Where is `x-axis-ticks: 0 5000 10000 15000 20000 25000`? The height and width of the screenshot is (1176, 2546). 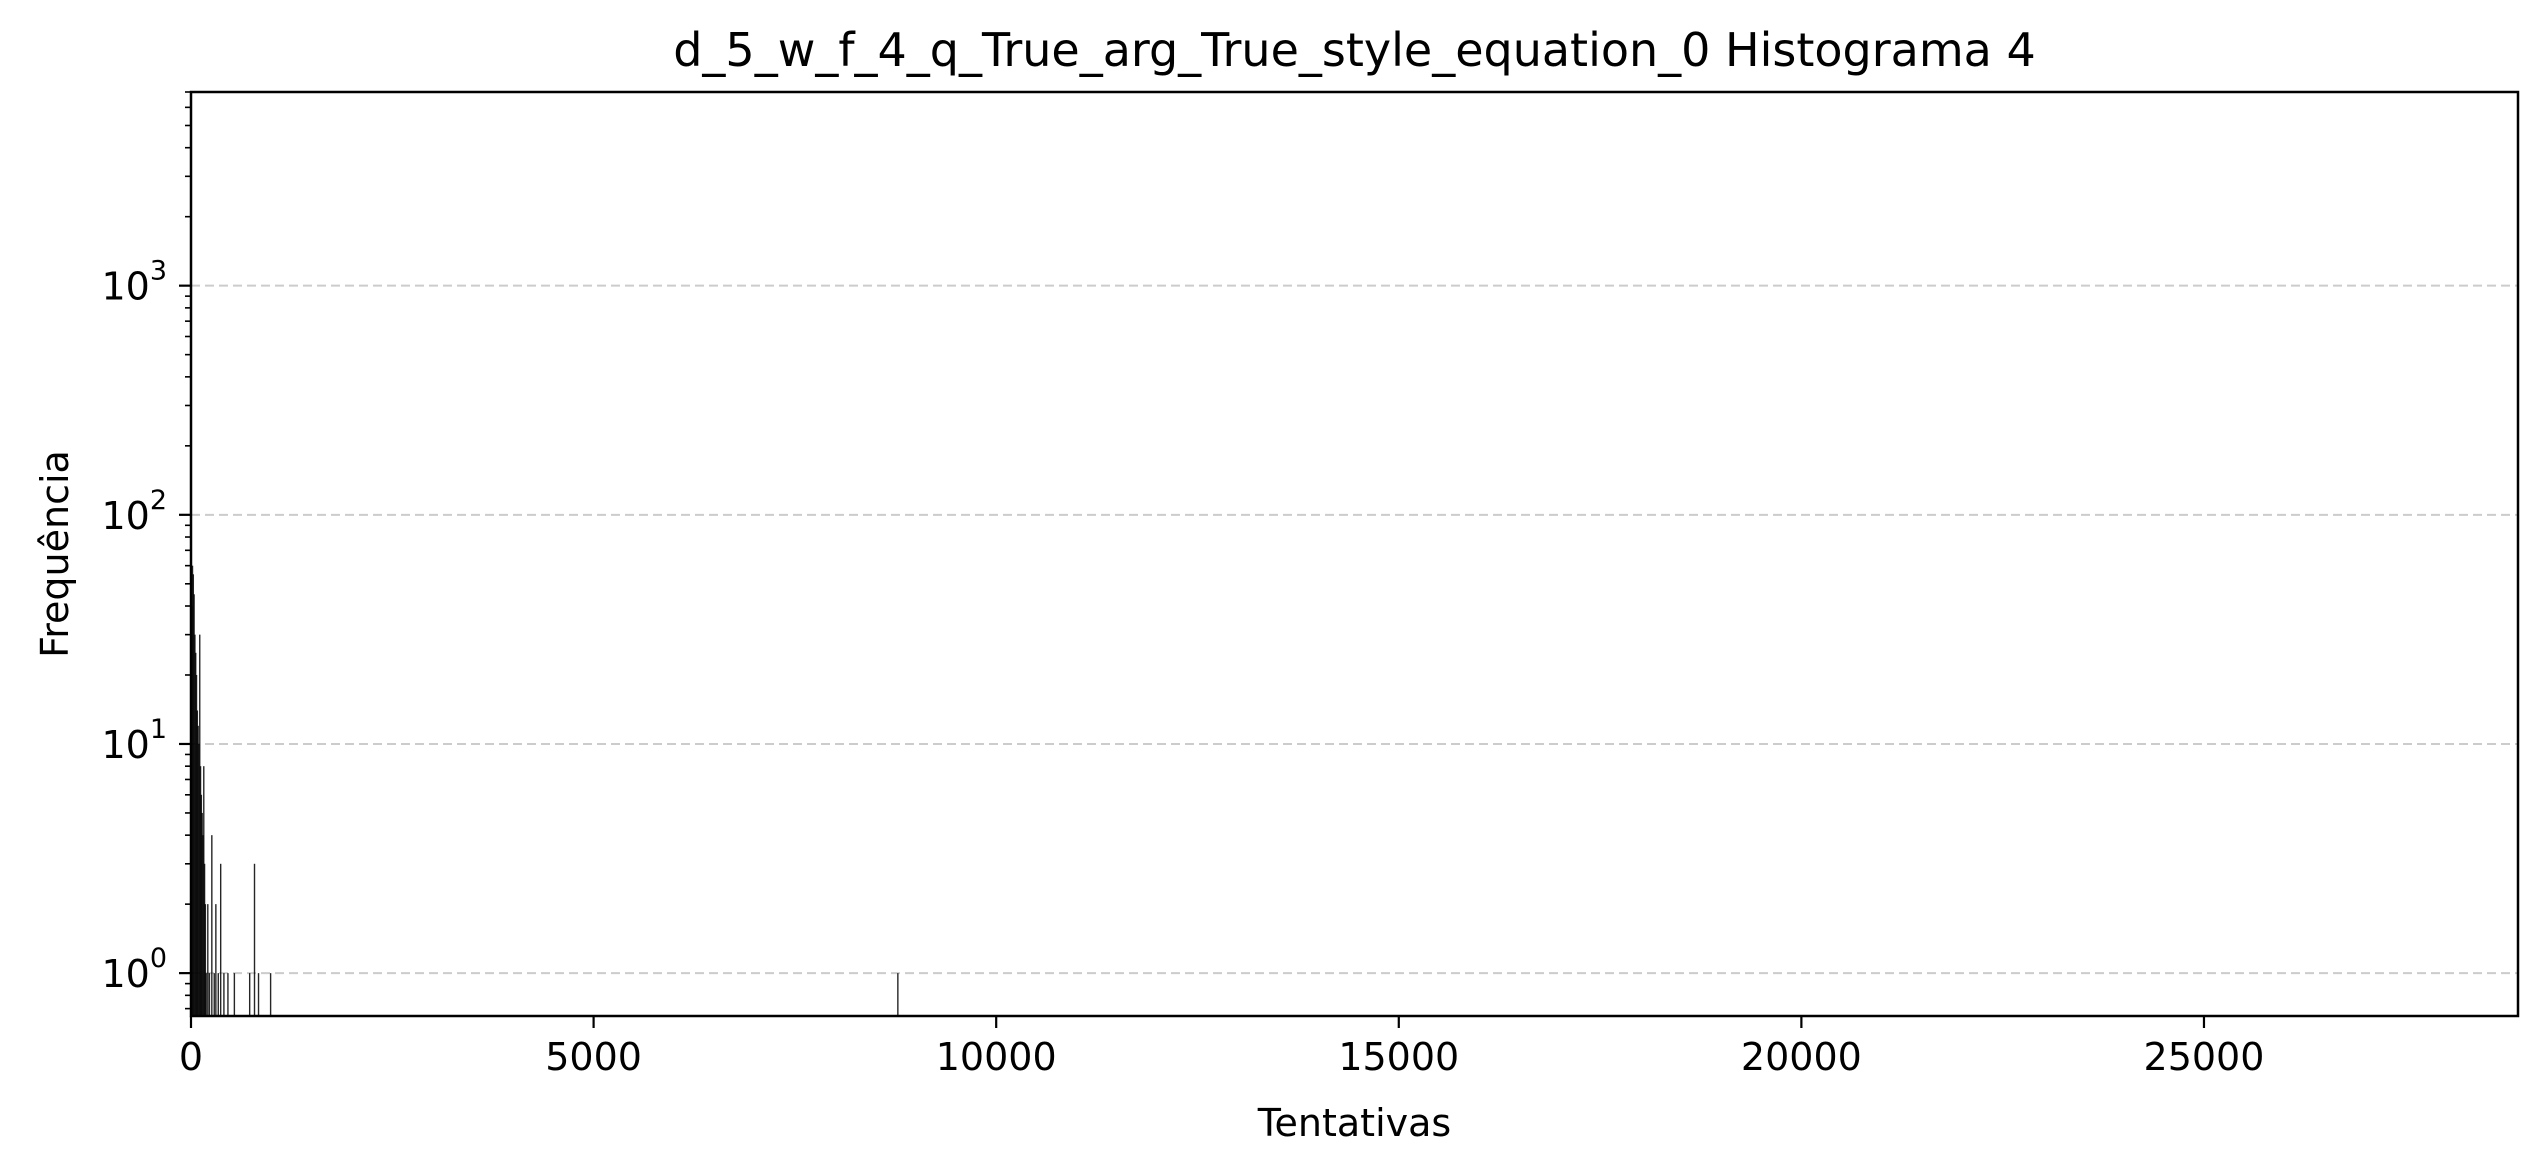
x-axis-ticks: 0 5000 10000 15000 20000 25000 is located at coordinates (1222, 1047).